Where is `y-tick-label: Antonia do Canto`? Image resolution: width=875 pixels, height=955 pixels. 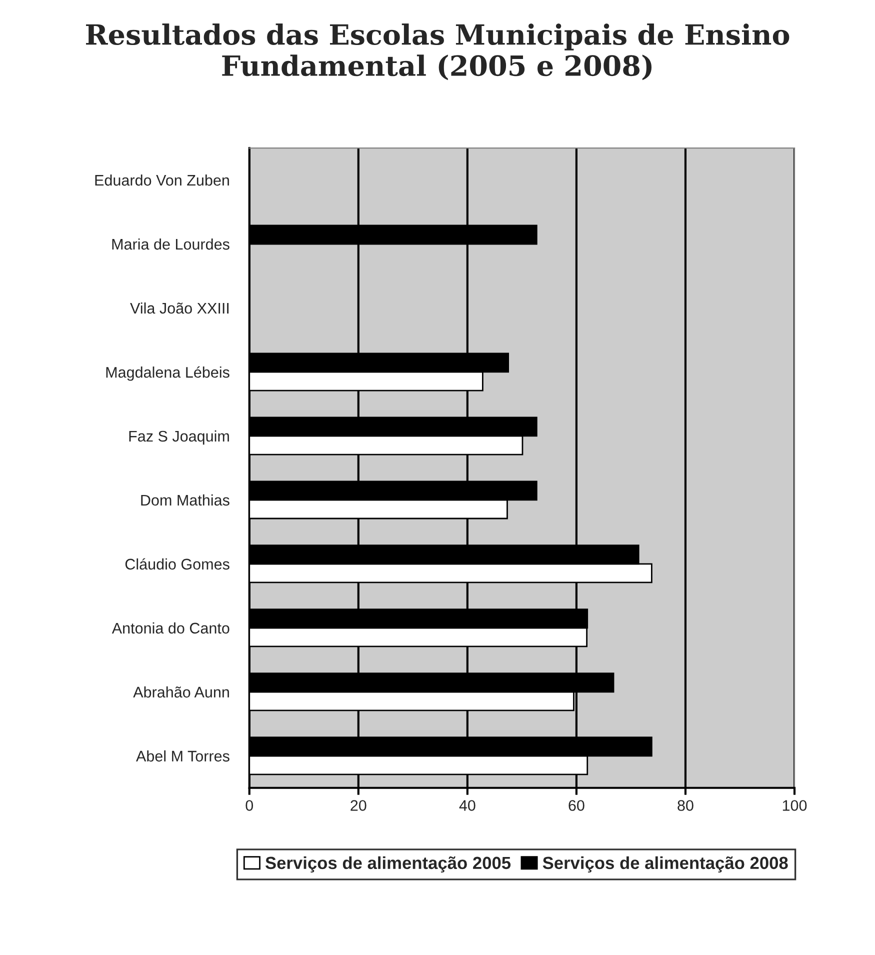 y-tick-label: Antonia do Canto is located at coordinates (171, 628).